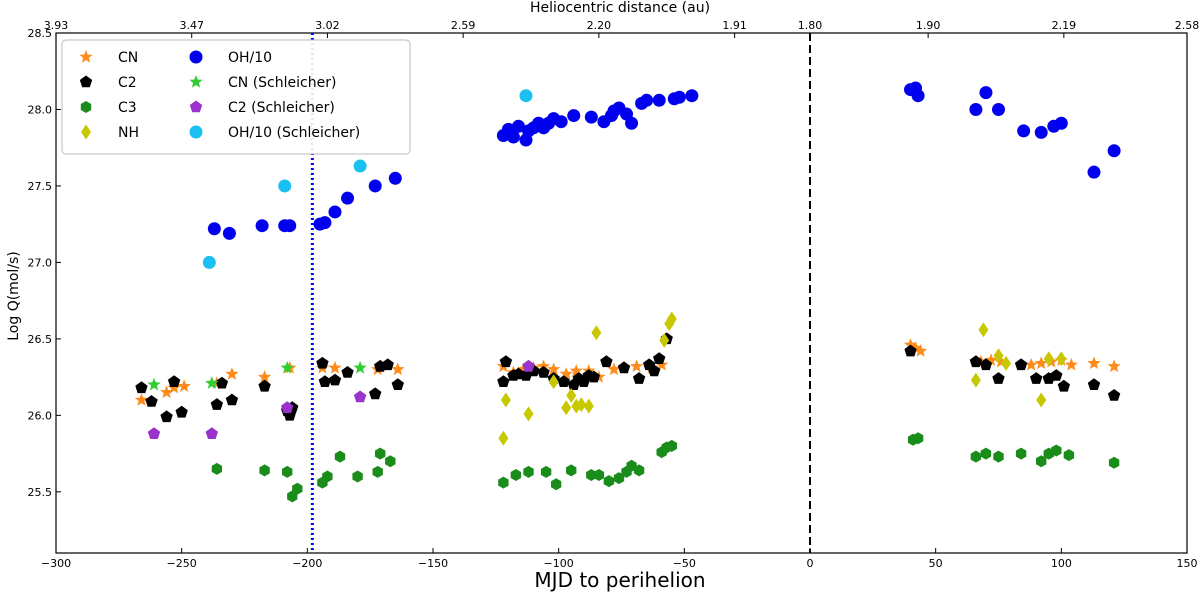 This screenshot has width=1200, height=594. What do you see at coordinates (191, 25) in the screenshot?
I see `top-tick-label: 3.47` at bounding box center [191, 25].